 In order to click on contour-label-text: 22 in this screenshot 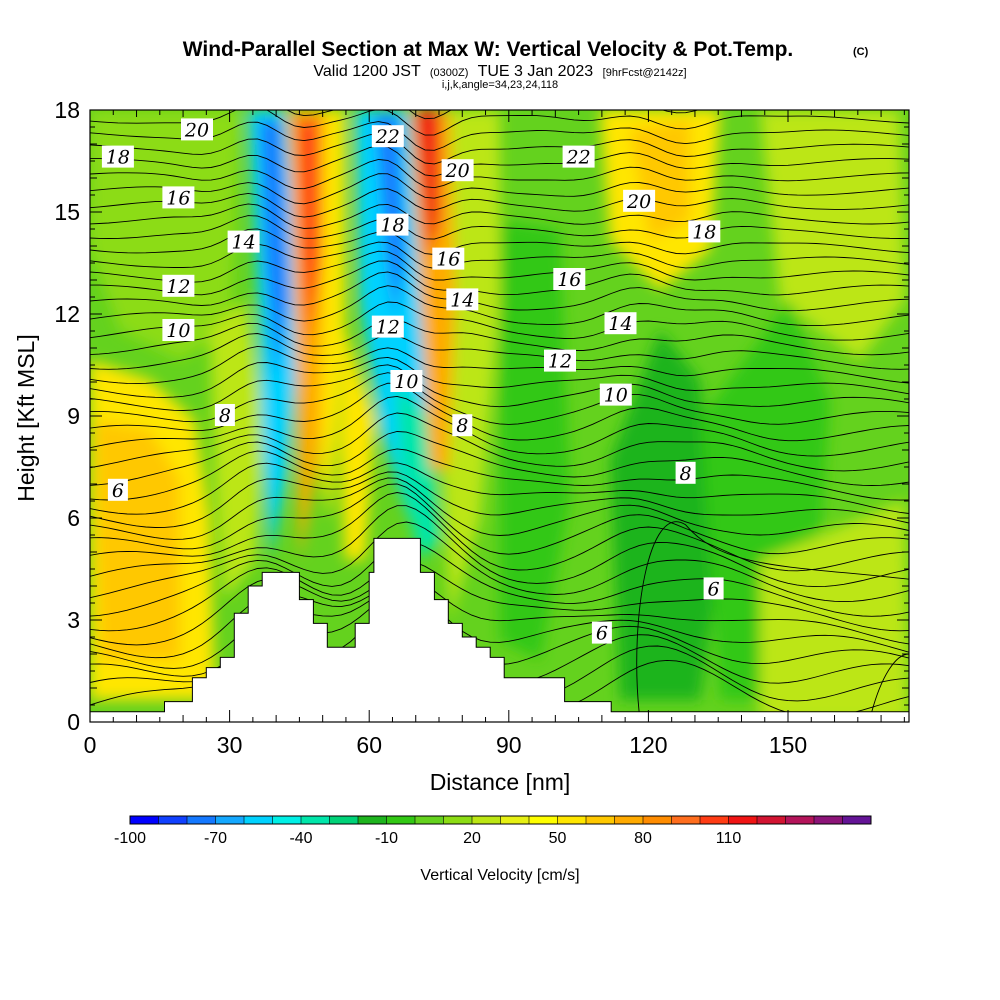, I will do `click(387, 137)`.